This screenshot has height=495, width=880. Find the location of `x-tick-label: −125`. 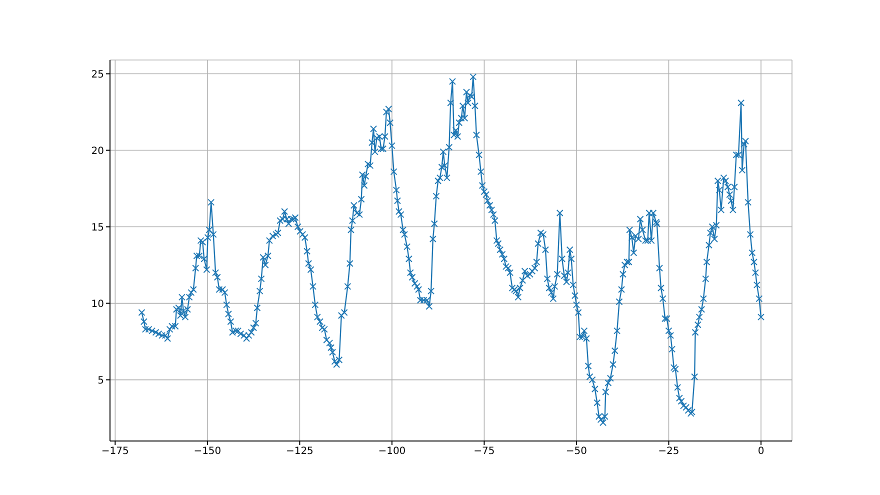

x-tick-label: −125 is located at coordinates (300, 452).